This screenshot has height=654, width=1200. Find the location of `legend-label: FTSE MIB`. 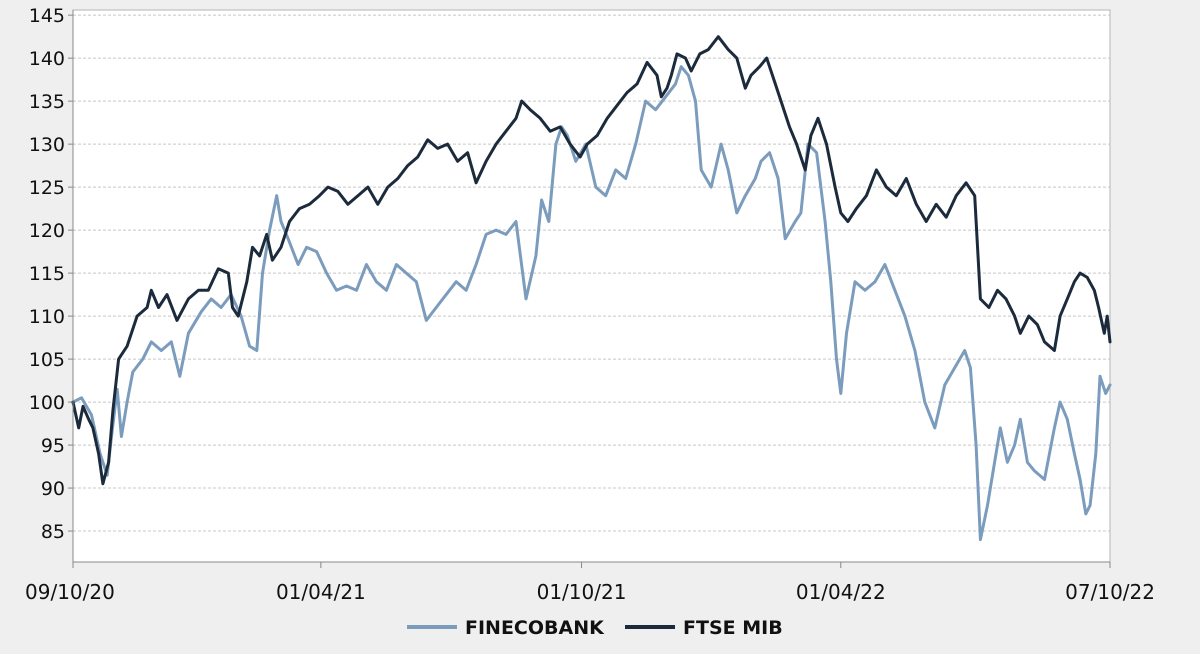

legend-label: FTSE MIB is located at coordinates (733, 628).